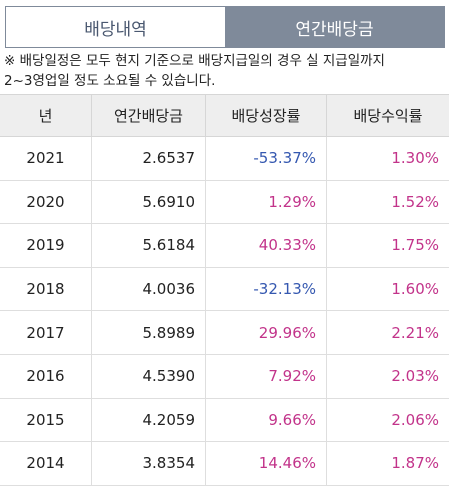 This screenshot has height=486, width=449. What do you see at coordinates (149, 376) in the screenshot?
I see `cell-annual-dividend: 4.5390` at bounding box center [149, 376].